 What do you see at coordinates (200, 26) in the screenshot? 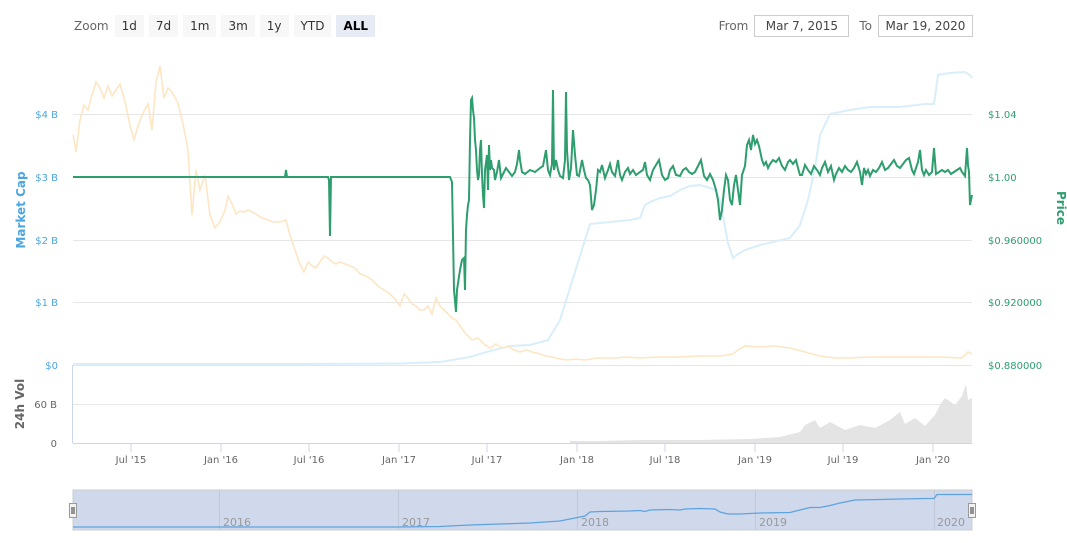
I see `range-button-1m: 1m` at bounding box center [200, 26].